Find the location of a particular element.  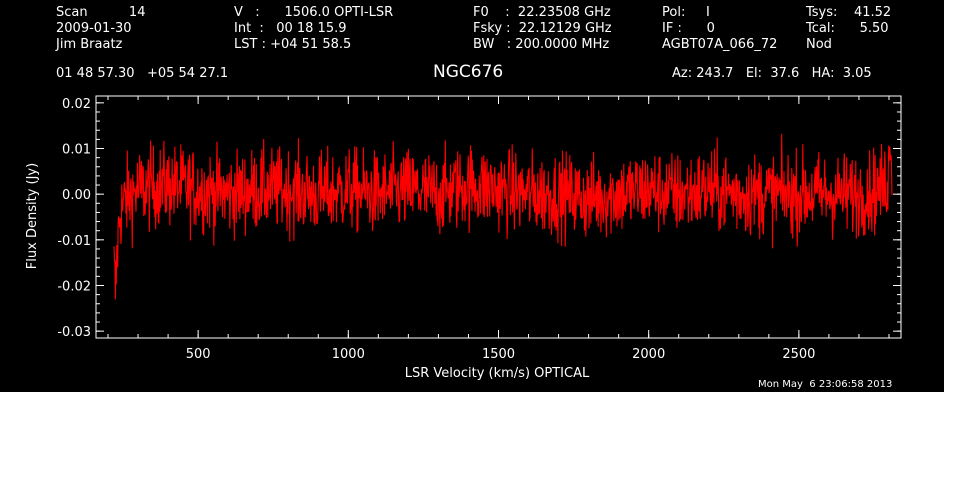

y-tick-label: -0.02 is located at coordinates (74, 286).